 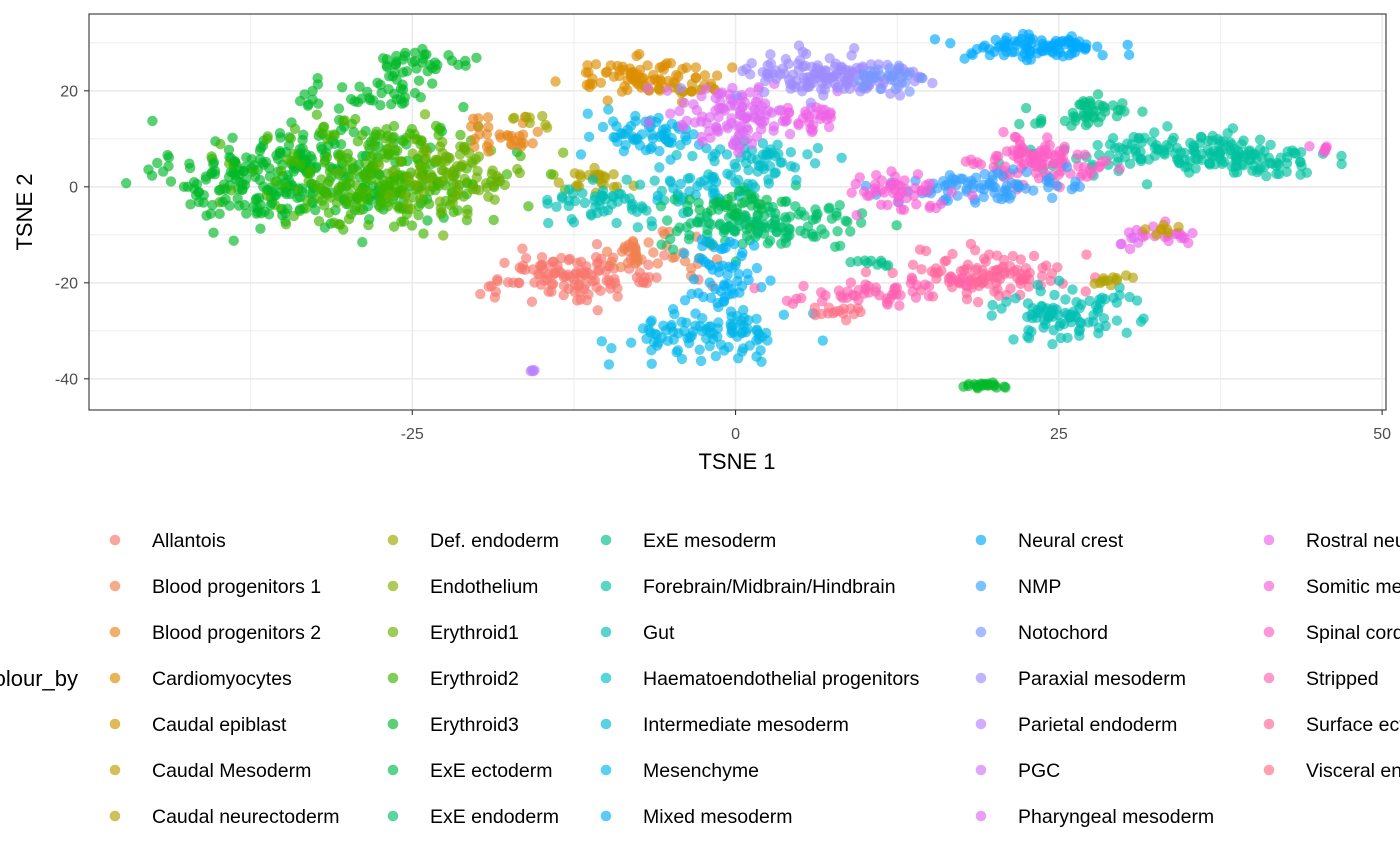 What do you see at coordinates (66, 379) in the screenshot?
I see `y-tick-label: -40` at bounding box center [66, 379].